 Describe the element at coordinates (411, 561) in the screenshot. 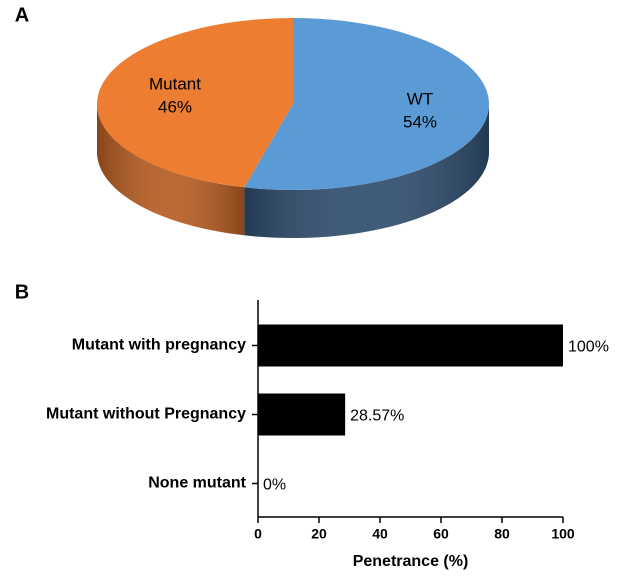

I see `x-axis-label: Penetrance (%)` at that location.